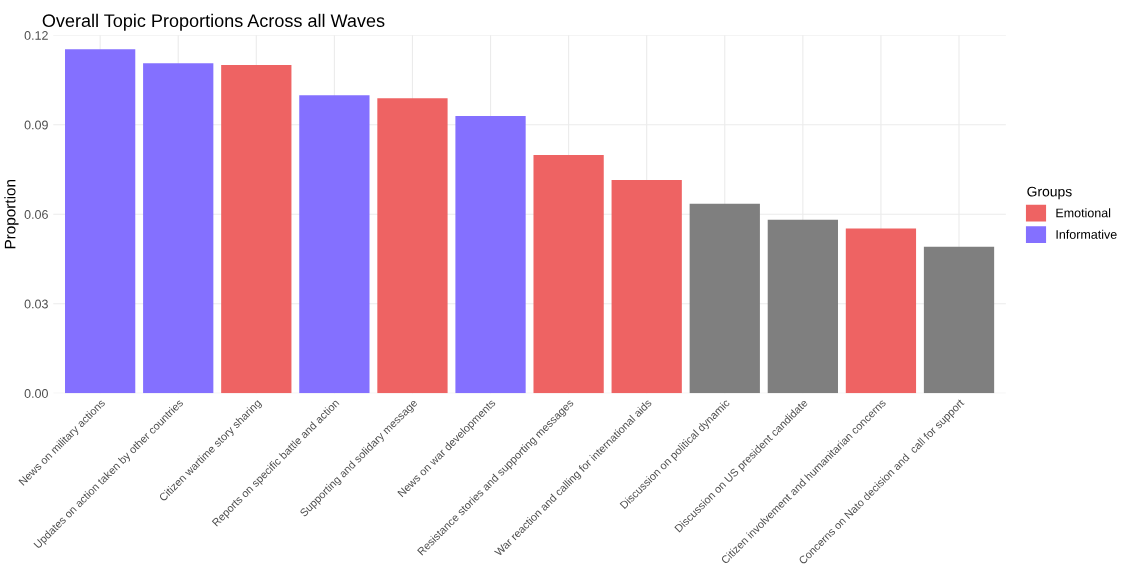 The height and width of the screenshot is (587, 1134). I want to click on y-axis-title: Proportion, so click(11, 214).